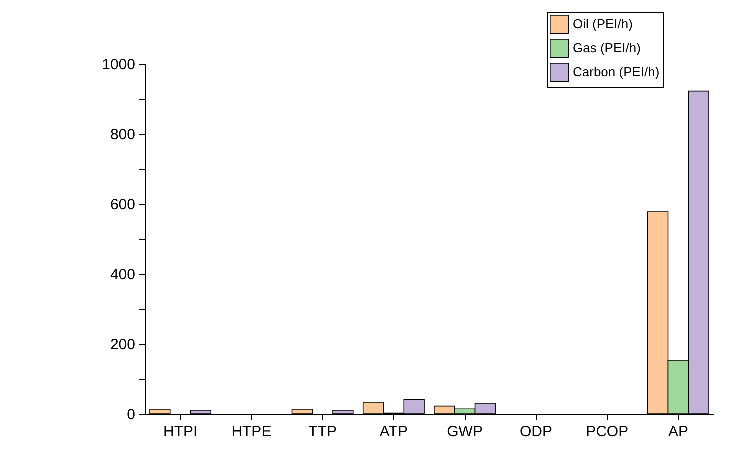 The height and width of the screenshot is (452, 736). Describe the element at coordinates (123, 345) in the screenshot. I see `y-tick-label: 200` at that location.